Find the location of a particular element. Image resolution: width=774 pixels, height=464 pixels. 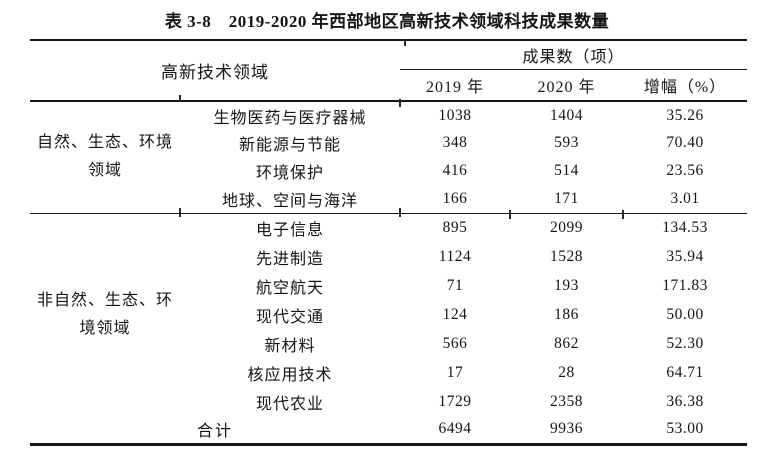

value-growth: 23.56 is located at coordinates (685, 170).